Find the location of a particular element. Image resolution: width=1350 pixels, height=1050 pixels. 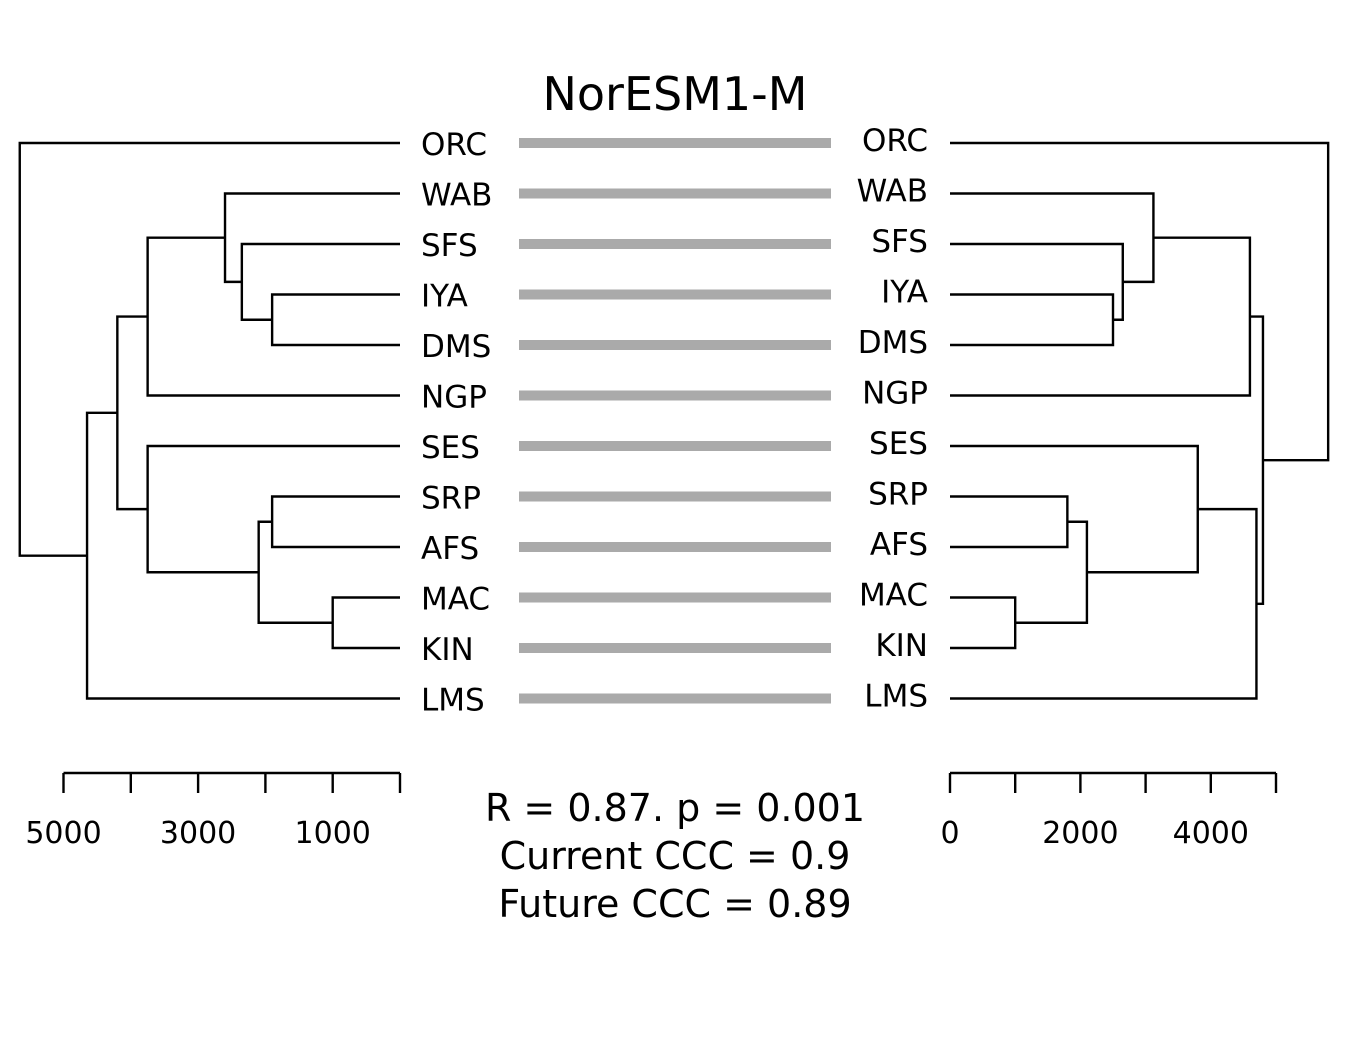

right-leaf-label: MAC is located at coordinates (893, 596).